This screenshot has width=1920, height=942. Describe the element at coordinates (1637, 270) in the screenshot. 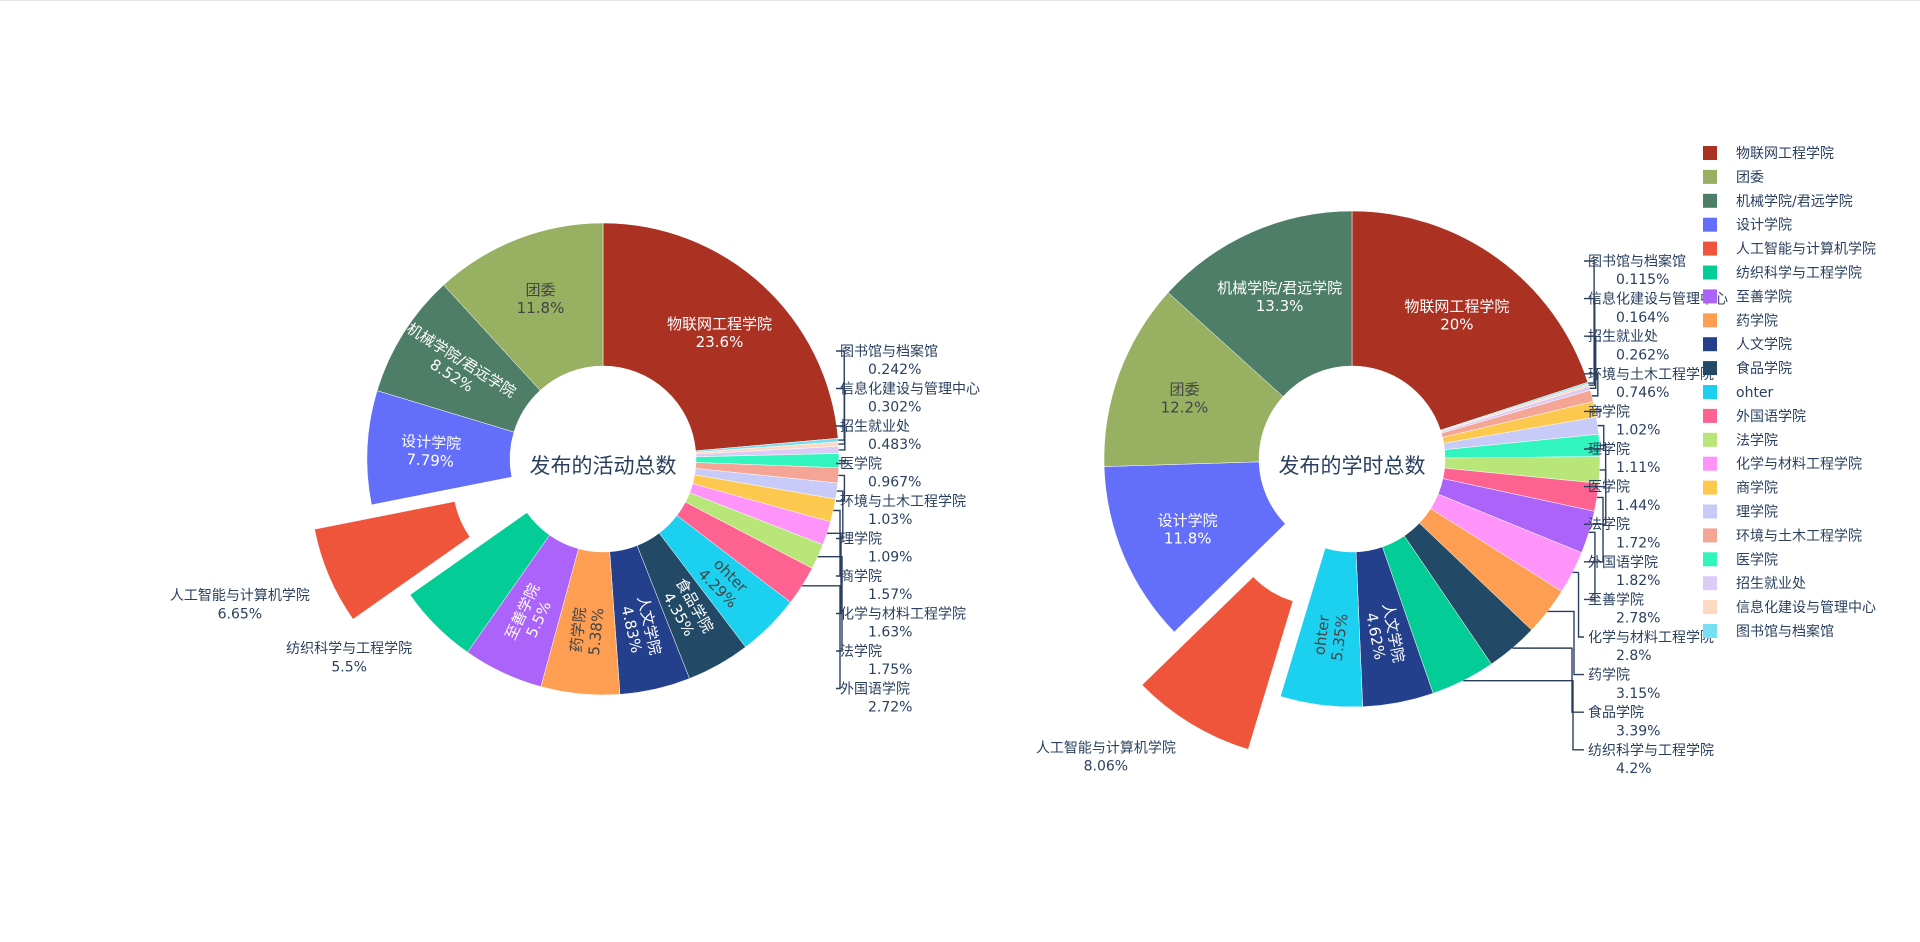

I see `outside-label: 图书馆与档案馆 0.115%` at that location.